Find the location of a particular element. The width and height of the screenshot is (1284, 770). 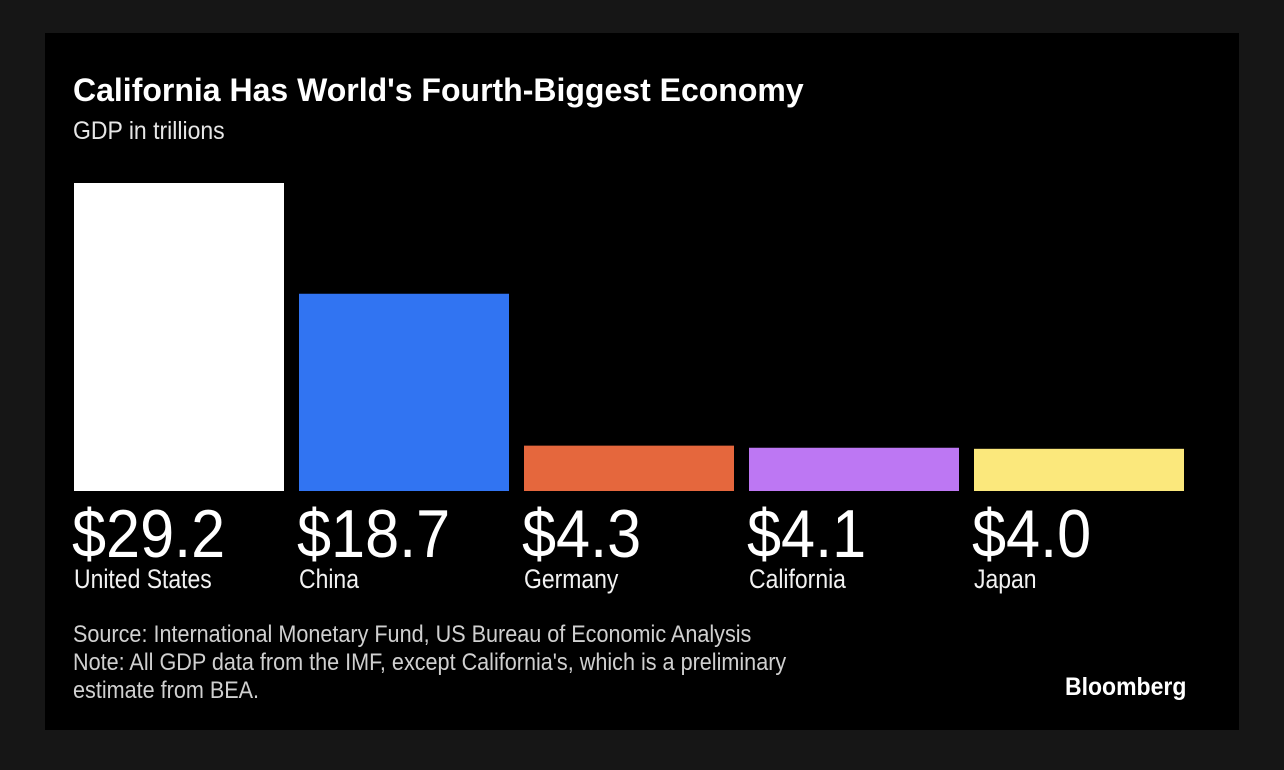

value-label: $18.7 is located at coordinates (374, 534).